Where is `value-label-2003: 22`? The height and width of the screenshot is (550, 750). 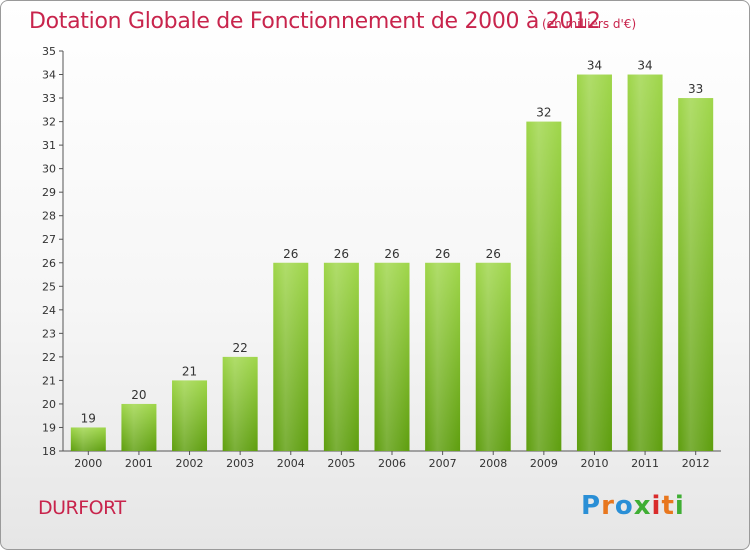 value-label-2003: 22 is located at coordinates (240, 348).